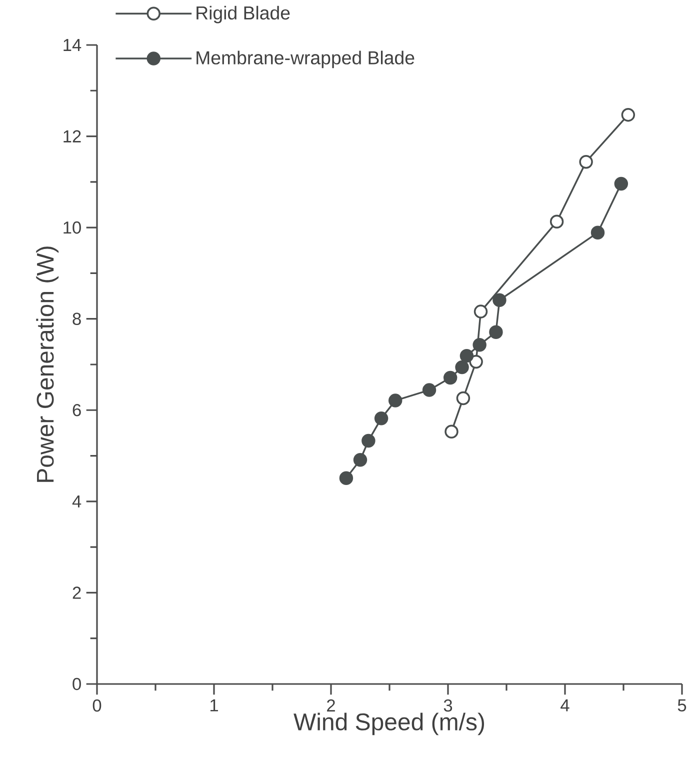 Image resolution: width=687 pixels, height=762 pixels. What do you see at coordinates (682, 705) in the screenshot?
I see `x-tick-label: 5` at bounding box center [682, 705].